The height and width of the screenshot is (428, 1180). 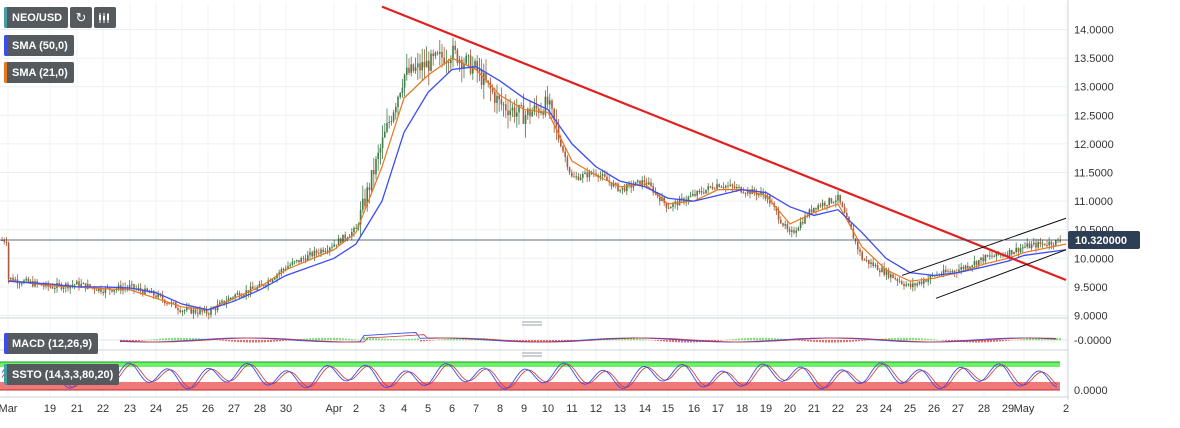 What do you see at coordinates (36, 17) in the screenshot?
I see `symbol-tag: NEO/USD` at bounding box center [36, 17].